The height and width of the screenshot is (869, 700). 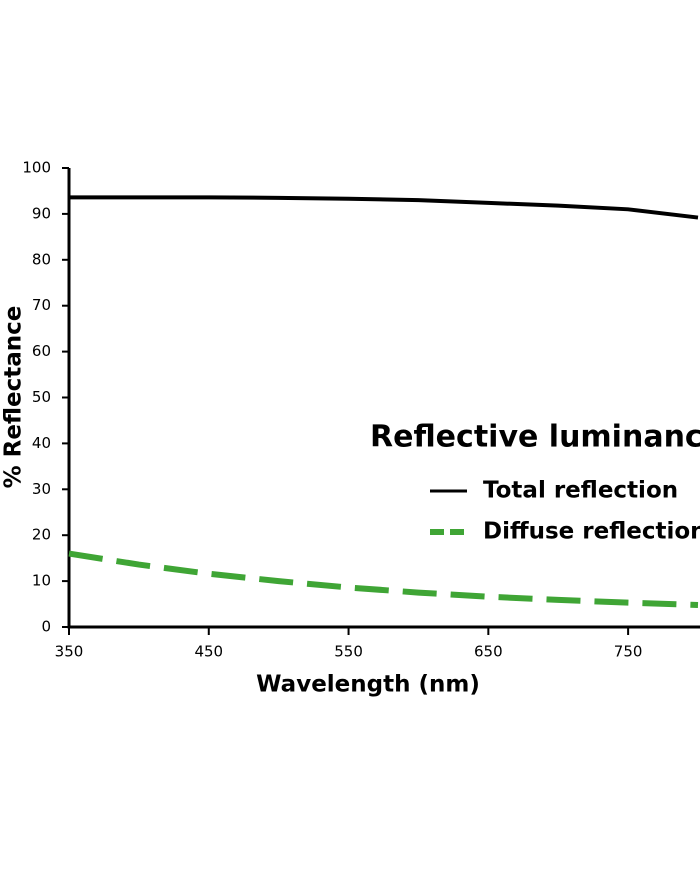 What do you see at coordinates (208, 652) in the screenshot?
I see `x-tick-label: 450` at bounding box center [208, 652].